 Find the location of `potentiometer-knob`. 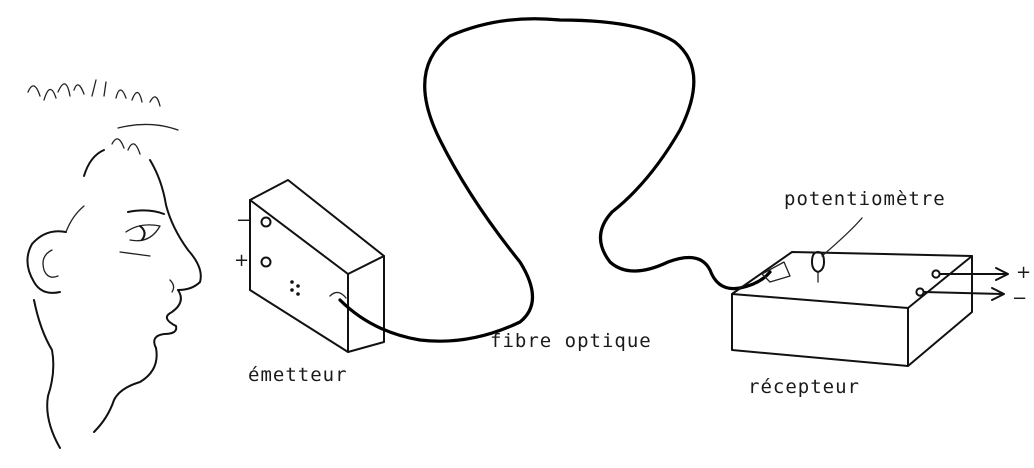

potentiometer-knob is located at coordinates (818, 267).